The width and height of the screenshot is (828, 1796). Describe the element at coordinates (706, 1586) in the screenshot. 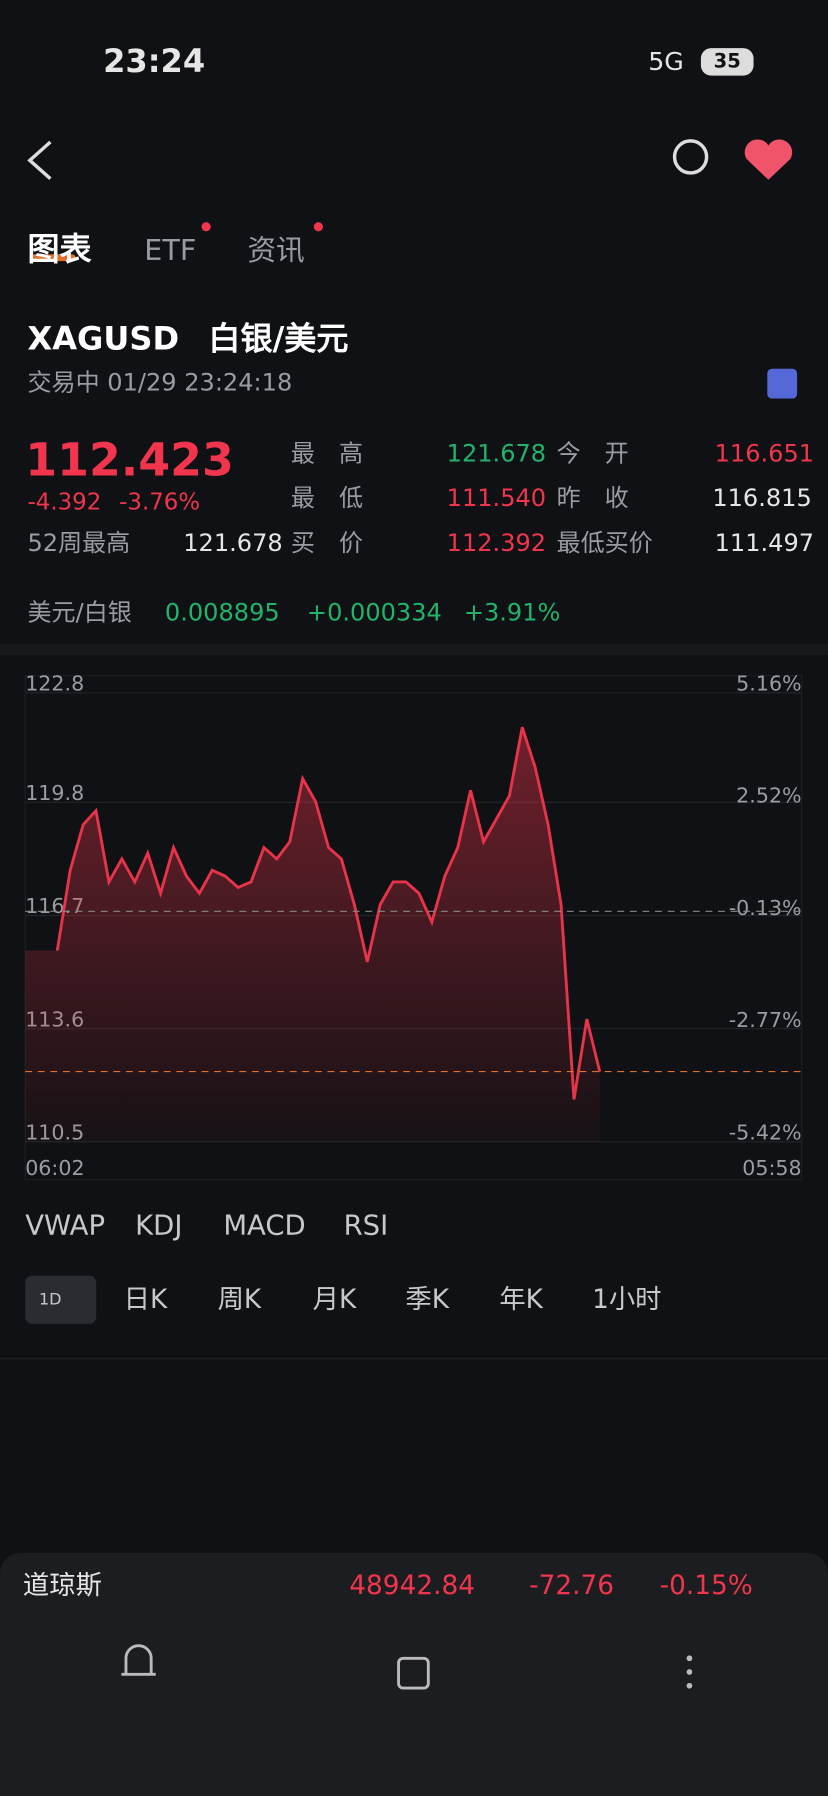

I see `ticker-pct: -0.15%` at that location.